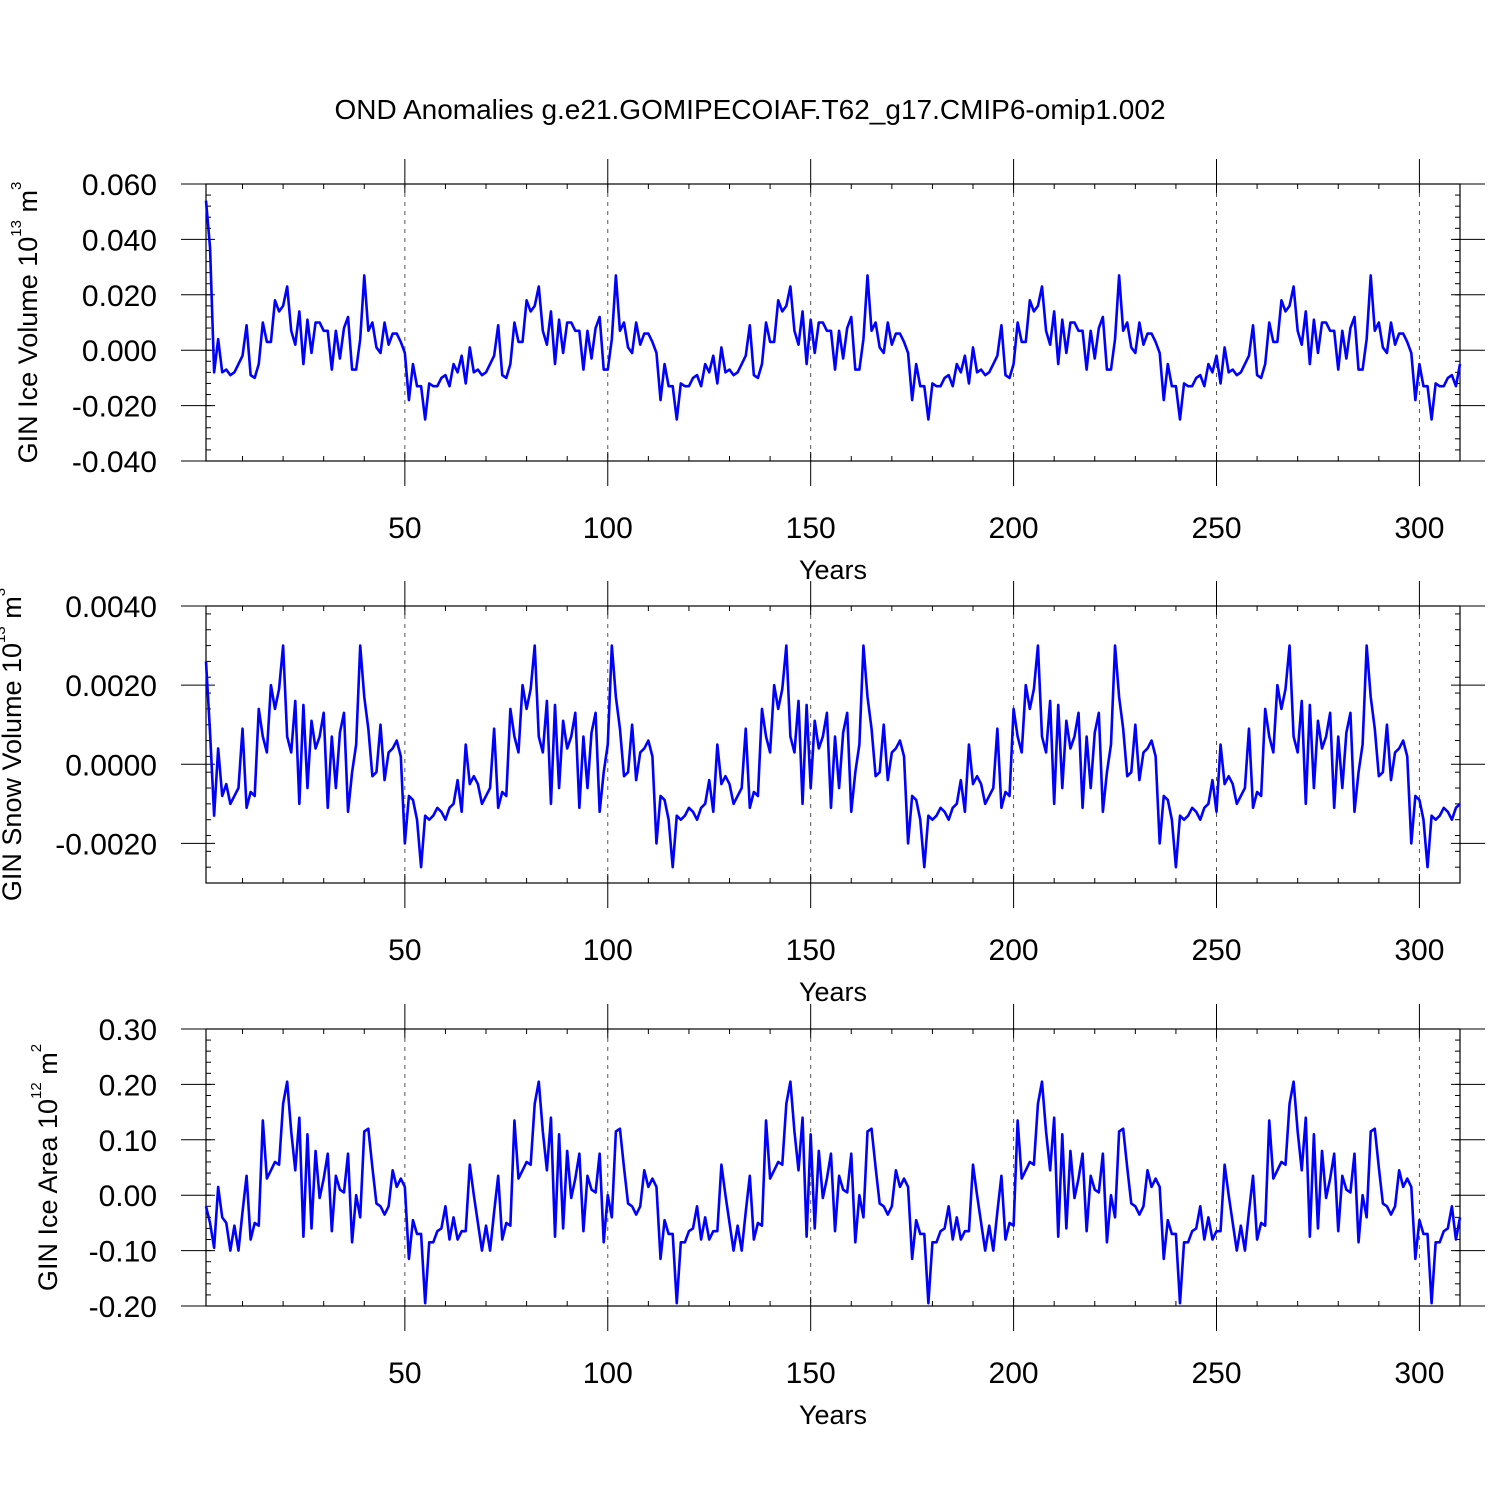 Image resolution: width=1500 pixels, height=1500 pixels. I want to click on y-tick-labels: -0.0020 0.0000 0.0020 0.0040, so click(106, 726).